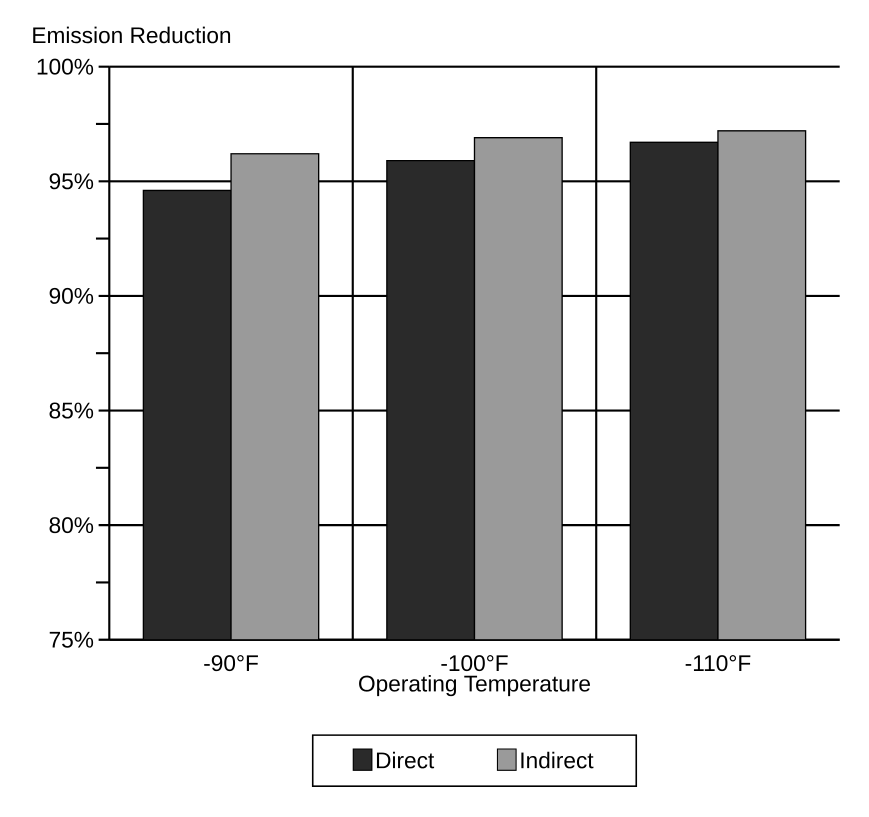  Describe the element at coordinates (405, 760) in the screenshot. I see `legend-label: Direct` at that location.